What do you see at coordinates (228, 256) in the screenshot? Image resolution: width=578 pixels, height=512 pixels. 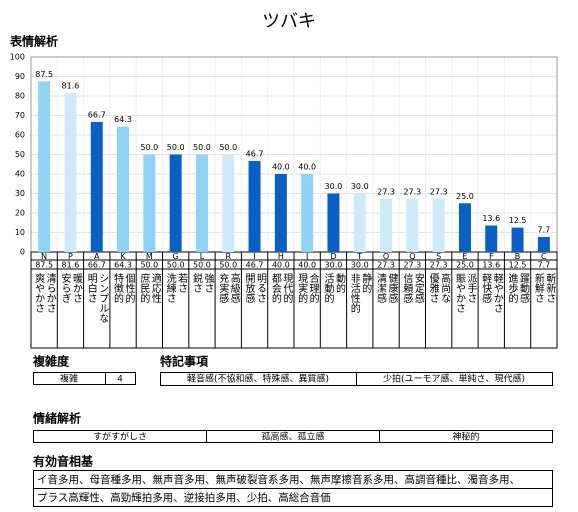 I see `x-tick-label: R` at bounding box center [228, 256].